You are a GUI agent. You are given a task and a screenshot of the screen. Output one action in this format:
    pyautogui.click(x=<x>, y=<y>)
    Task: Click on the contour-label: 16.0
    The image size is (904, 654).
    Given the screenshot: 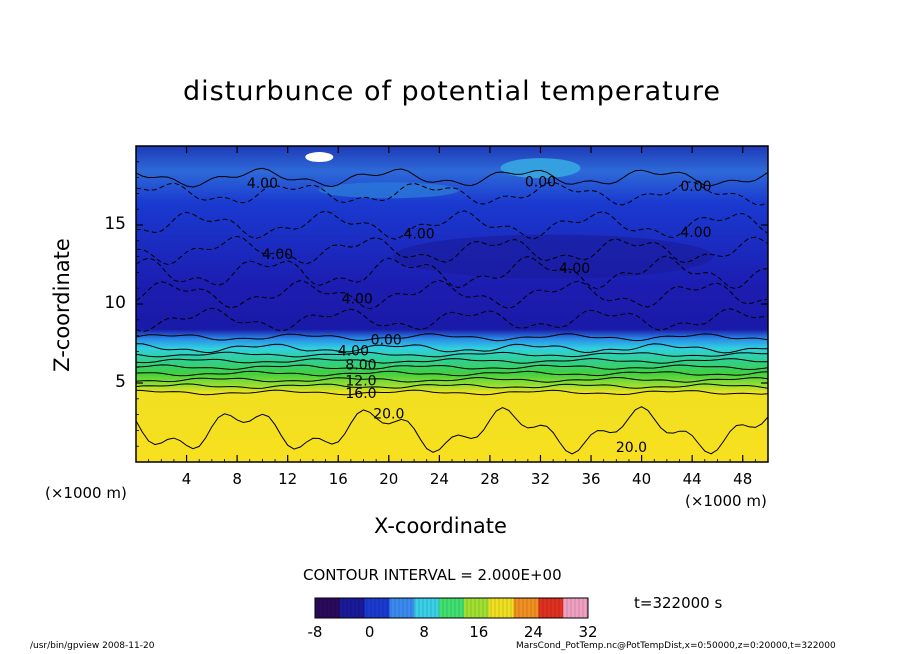 What is the action you would take?
    pyautogui.click(x=360, y=394)
    